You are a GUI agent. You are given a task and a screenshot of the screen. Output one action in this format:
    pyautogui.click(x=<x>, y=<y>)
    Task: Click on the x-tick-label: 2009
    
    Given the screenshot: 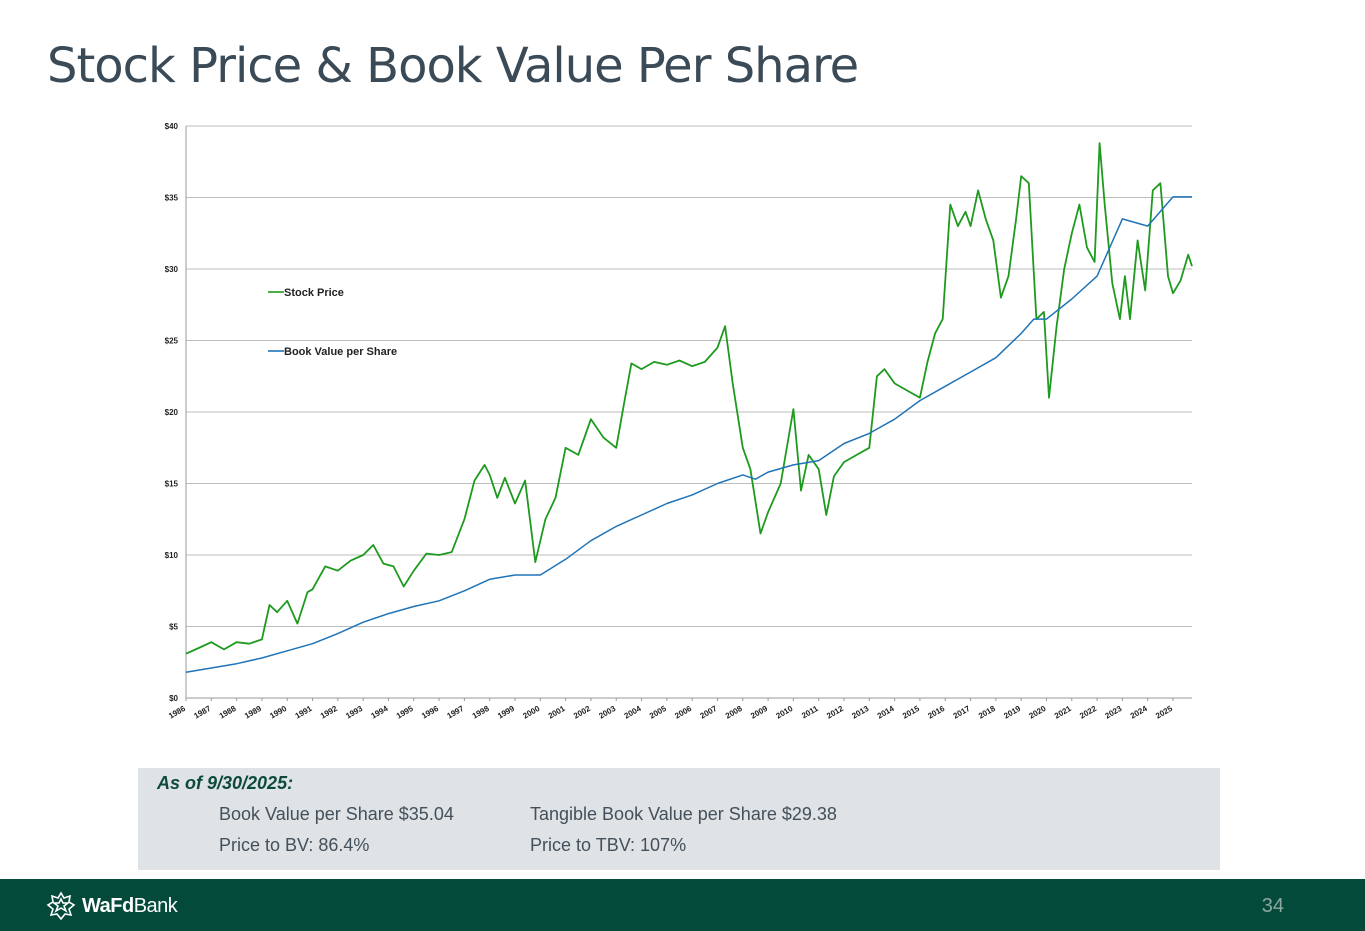 What is the action you would take?
    pyautogui.click(x=759, y=712)
    